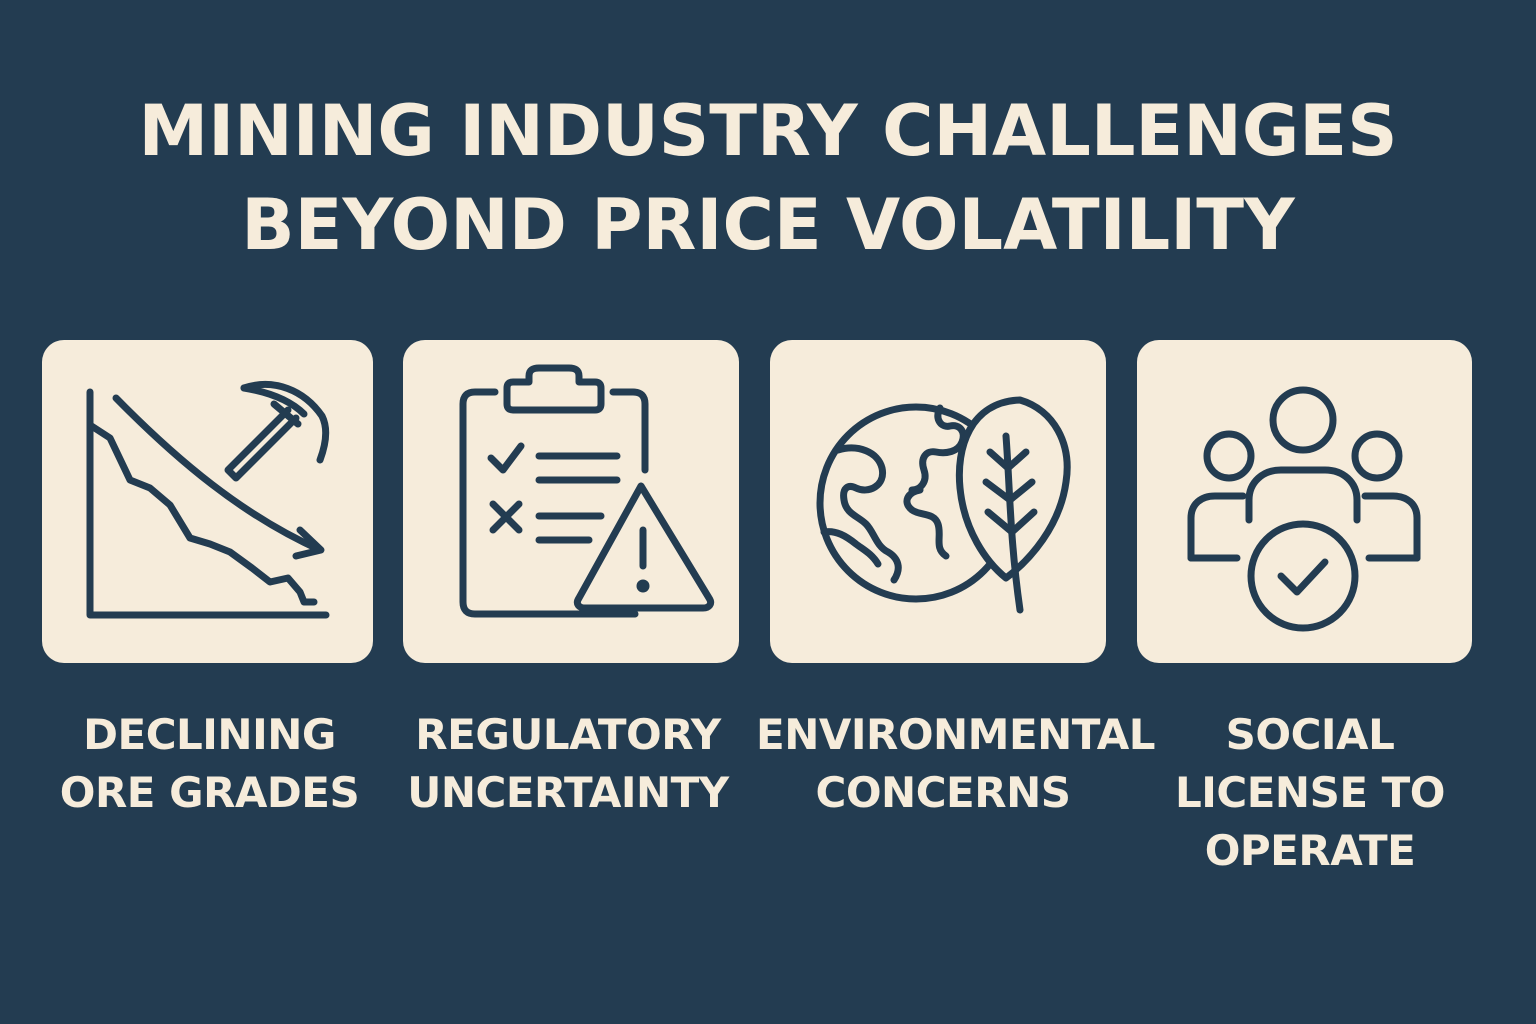 This screenshot has width=1536, height=1024. What do you see at coordinates (587, 491) in the screenshot?
I see `clipboard-warning-icon` at bounding box center [587, 491].